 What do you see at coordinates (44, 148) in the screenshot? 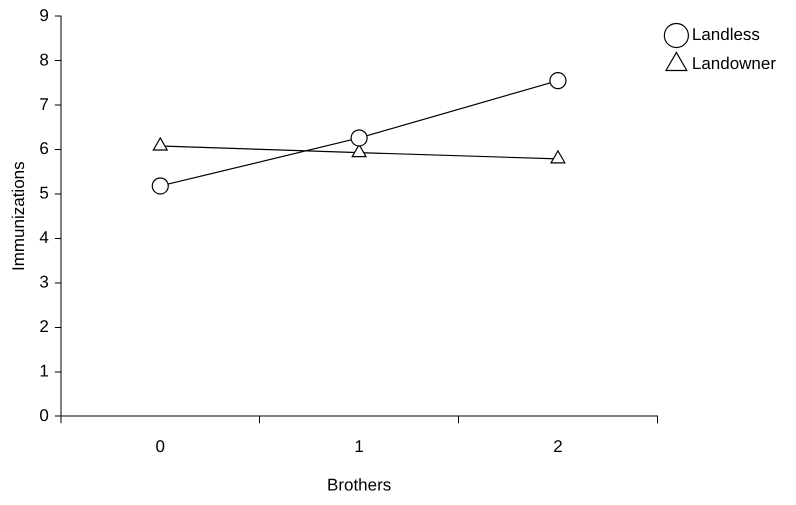
I see `y-tick-label: 6` at bounding box center [44, 148].